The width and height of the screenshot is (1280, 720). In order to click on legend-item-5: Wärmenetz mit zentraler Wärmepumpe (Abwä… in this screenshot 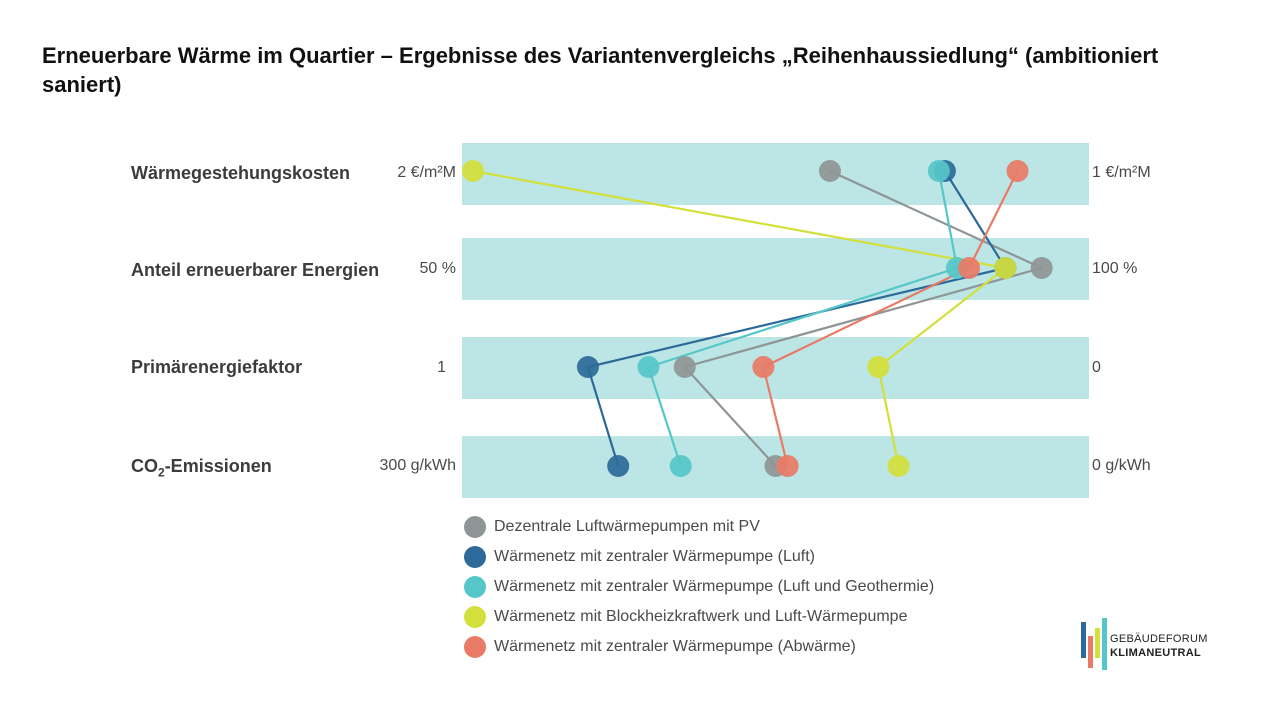, I will do `click(699, 647)`.